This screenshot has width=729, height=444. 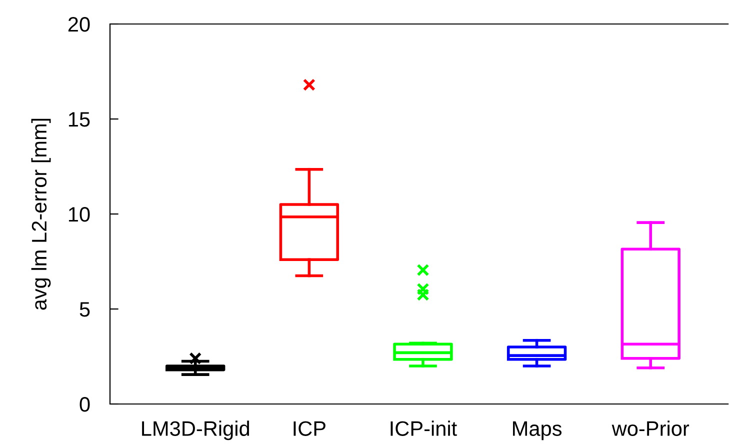 What do you see at coordinates (310, 428) in the screenshot?
I see `x-tick-label: ICP` at bounding box center [310, 428].